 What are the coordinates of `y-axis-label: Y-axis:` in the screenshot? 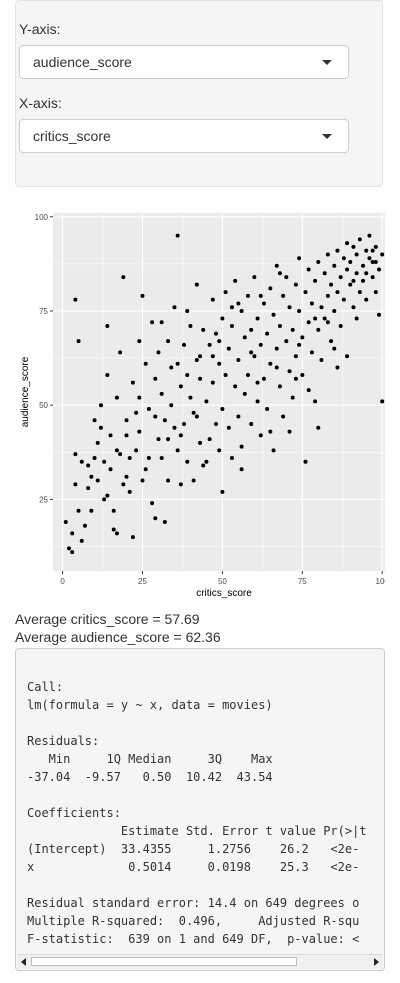 It's located at (40, 29).